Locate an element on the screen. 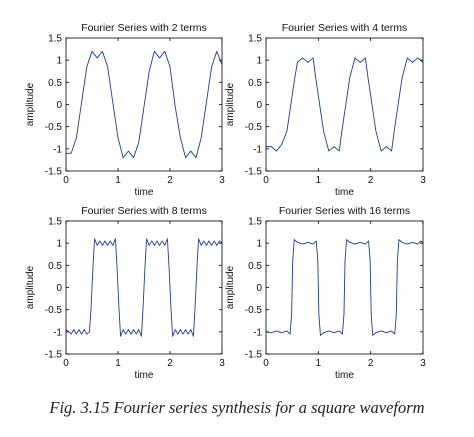 The height and width of the screenshot is (437, 474). subplot-title: Fourier Series with 8 terms is located at coordinates (143, 211).